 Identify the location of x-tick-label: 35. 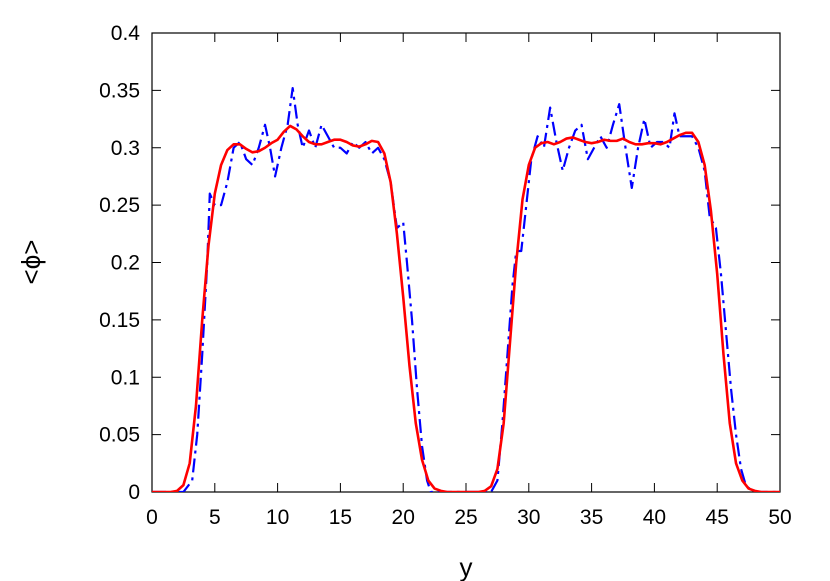
(591, 517).